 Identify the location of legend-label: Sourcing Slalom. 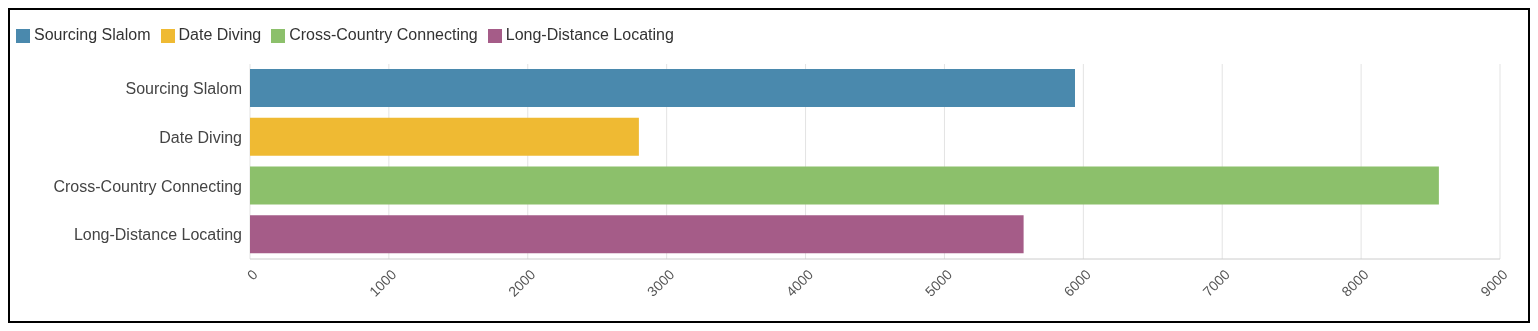
(92, 34).